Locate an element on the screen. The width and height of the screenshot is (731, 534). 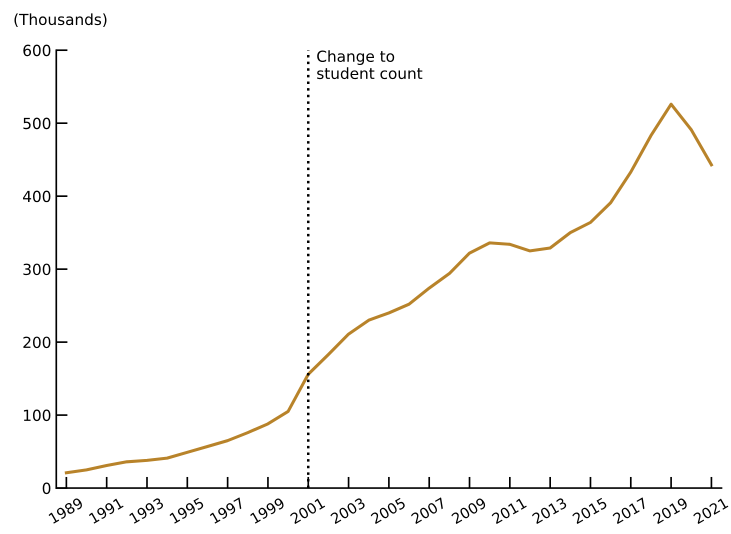
y-tick-label: 400 is located at coordinates (36, 196).